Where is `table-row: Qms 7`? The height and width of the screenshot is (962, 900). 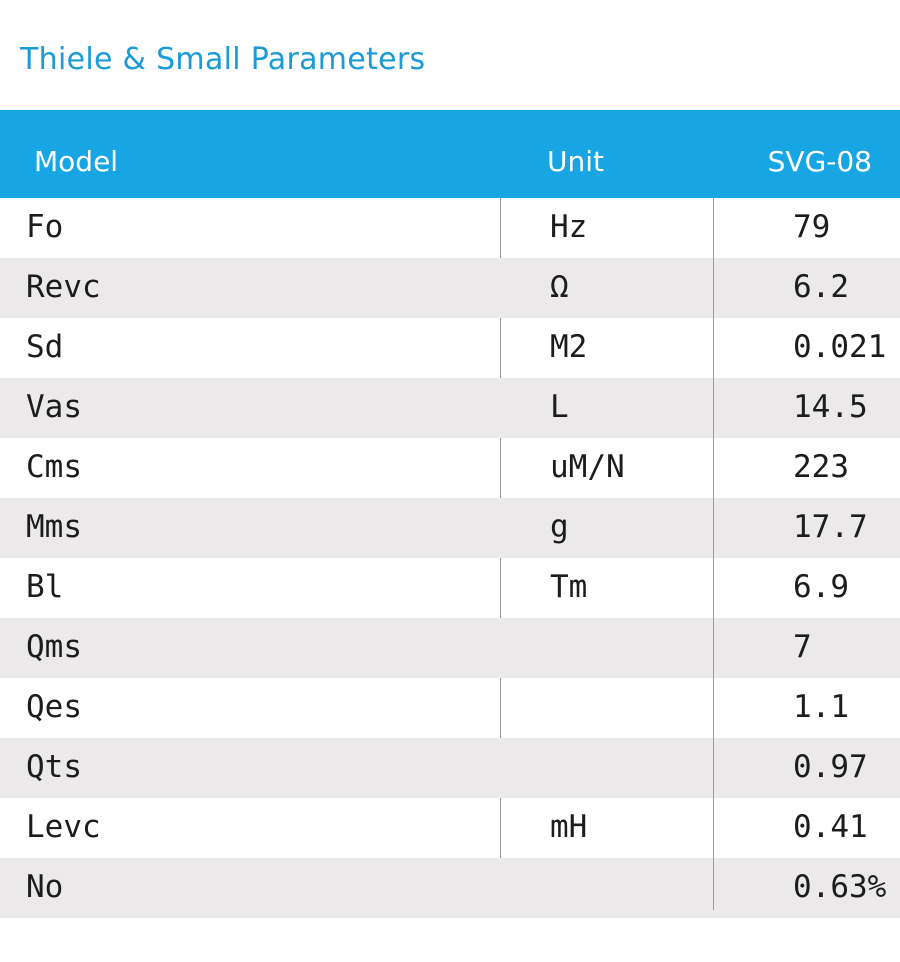
table-row: Qms 7 is located at coordinates (450, 648).